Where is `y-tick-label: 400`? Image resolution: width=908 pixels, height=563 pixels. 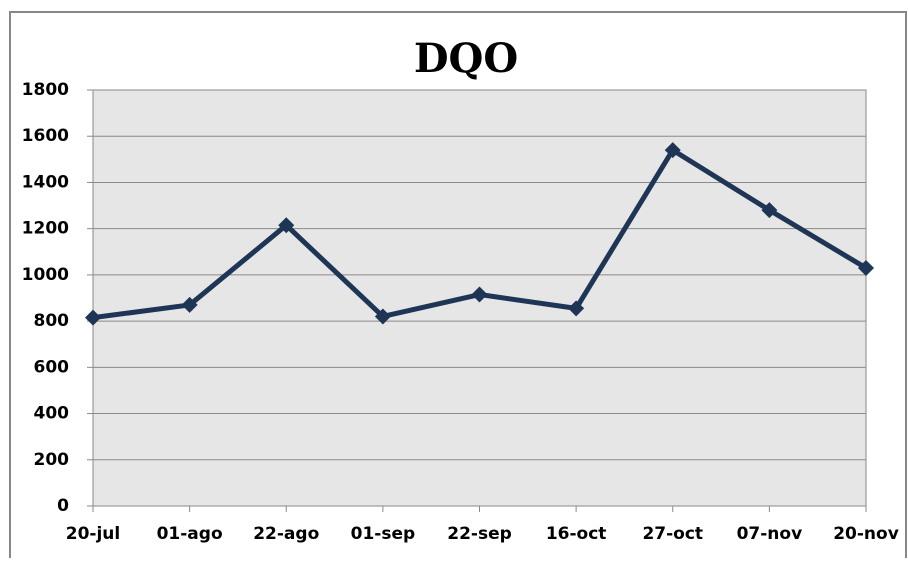 y-tick-label: 400 is located at coordinates (52, 414).